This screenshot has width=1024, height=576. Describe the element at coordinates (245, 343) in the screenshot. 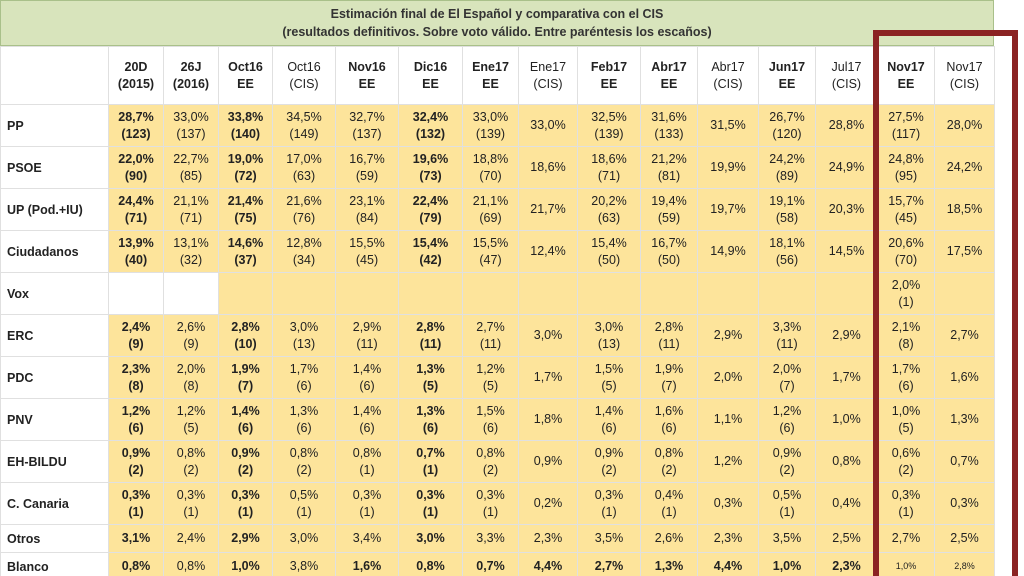

I see `seats: (10)` at that location.